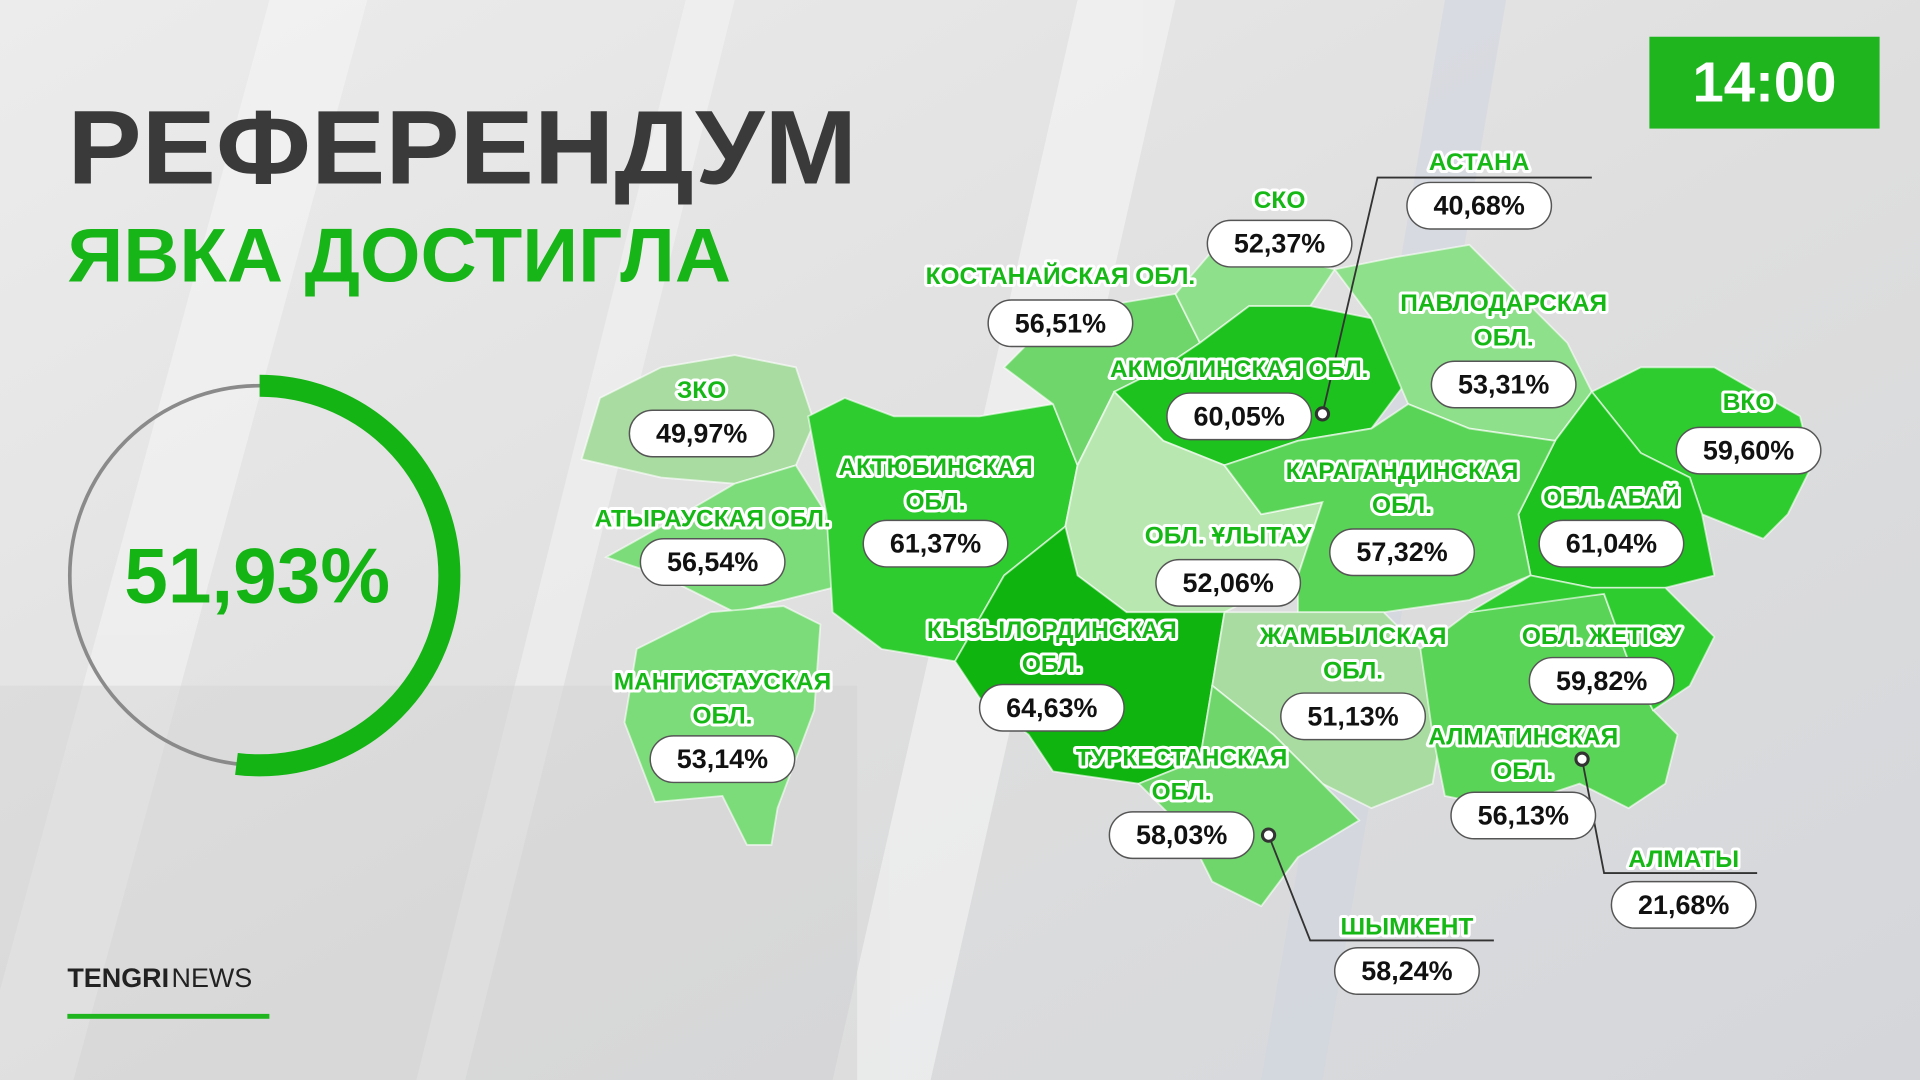  I want to click on region-name: КАРАГАНДИНСКАЯ, so click(1402, 471).